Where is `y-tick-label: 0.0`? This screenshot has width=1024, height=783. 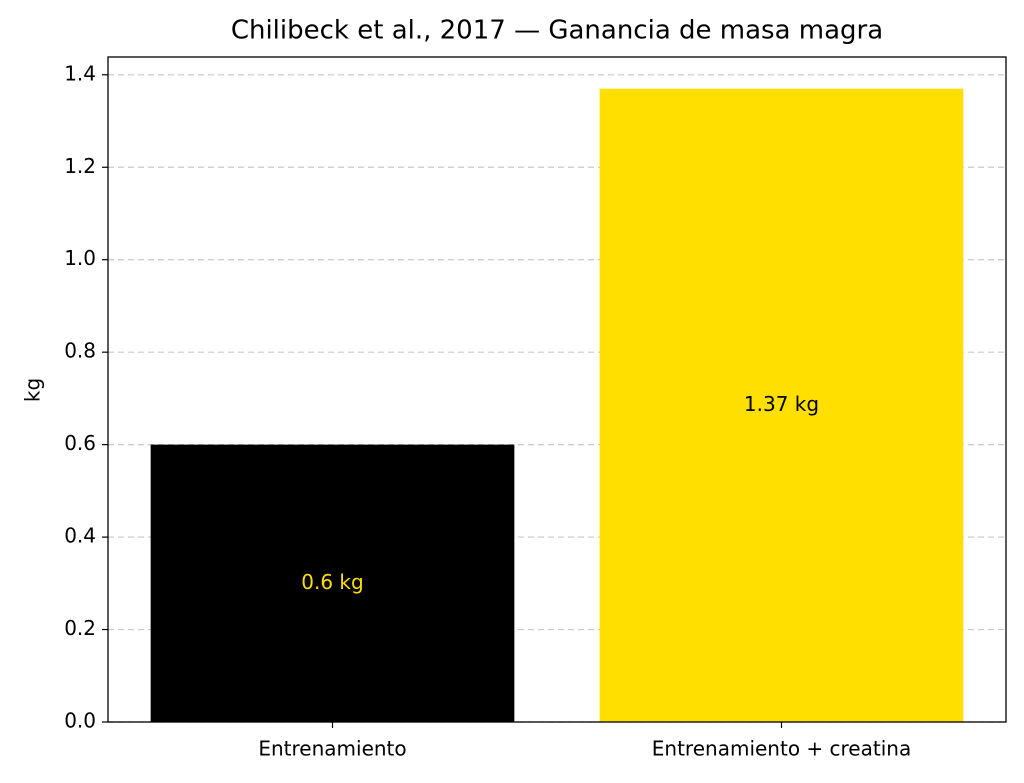 y-tick-label: 0.0 is located at coordinates (80, 721).